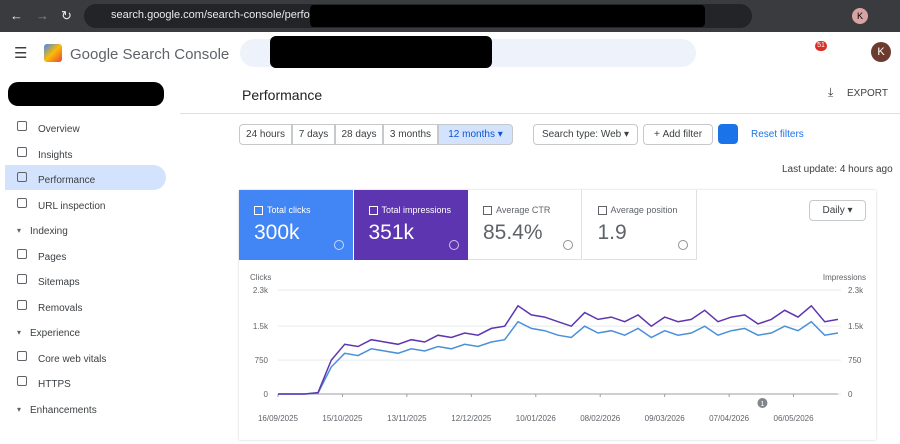 Image resolution: width=900 pixels, height=444 pixels. Describe the element at coordinates (313, 134) in the screenshot. I see `range-button: 7 days` at that location.